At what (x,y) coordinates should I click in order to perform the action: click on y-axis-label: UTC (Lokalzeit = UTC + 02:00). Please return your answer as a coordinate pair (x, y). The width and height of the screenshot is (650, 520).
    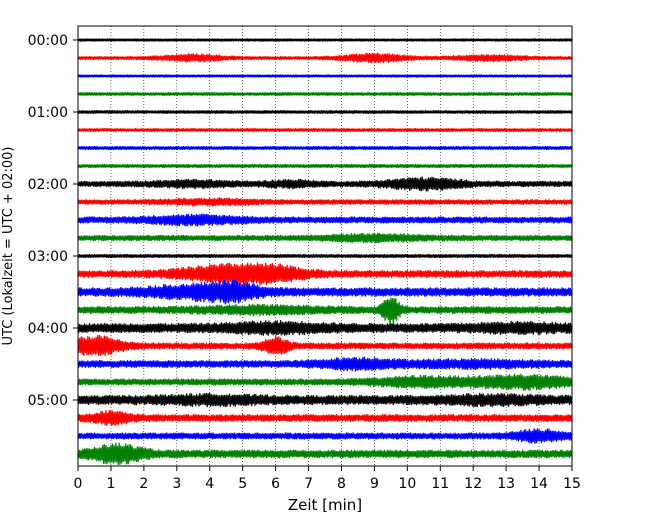
    Looking at the image, I should click on (8, 246).